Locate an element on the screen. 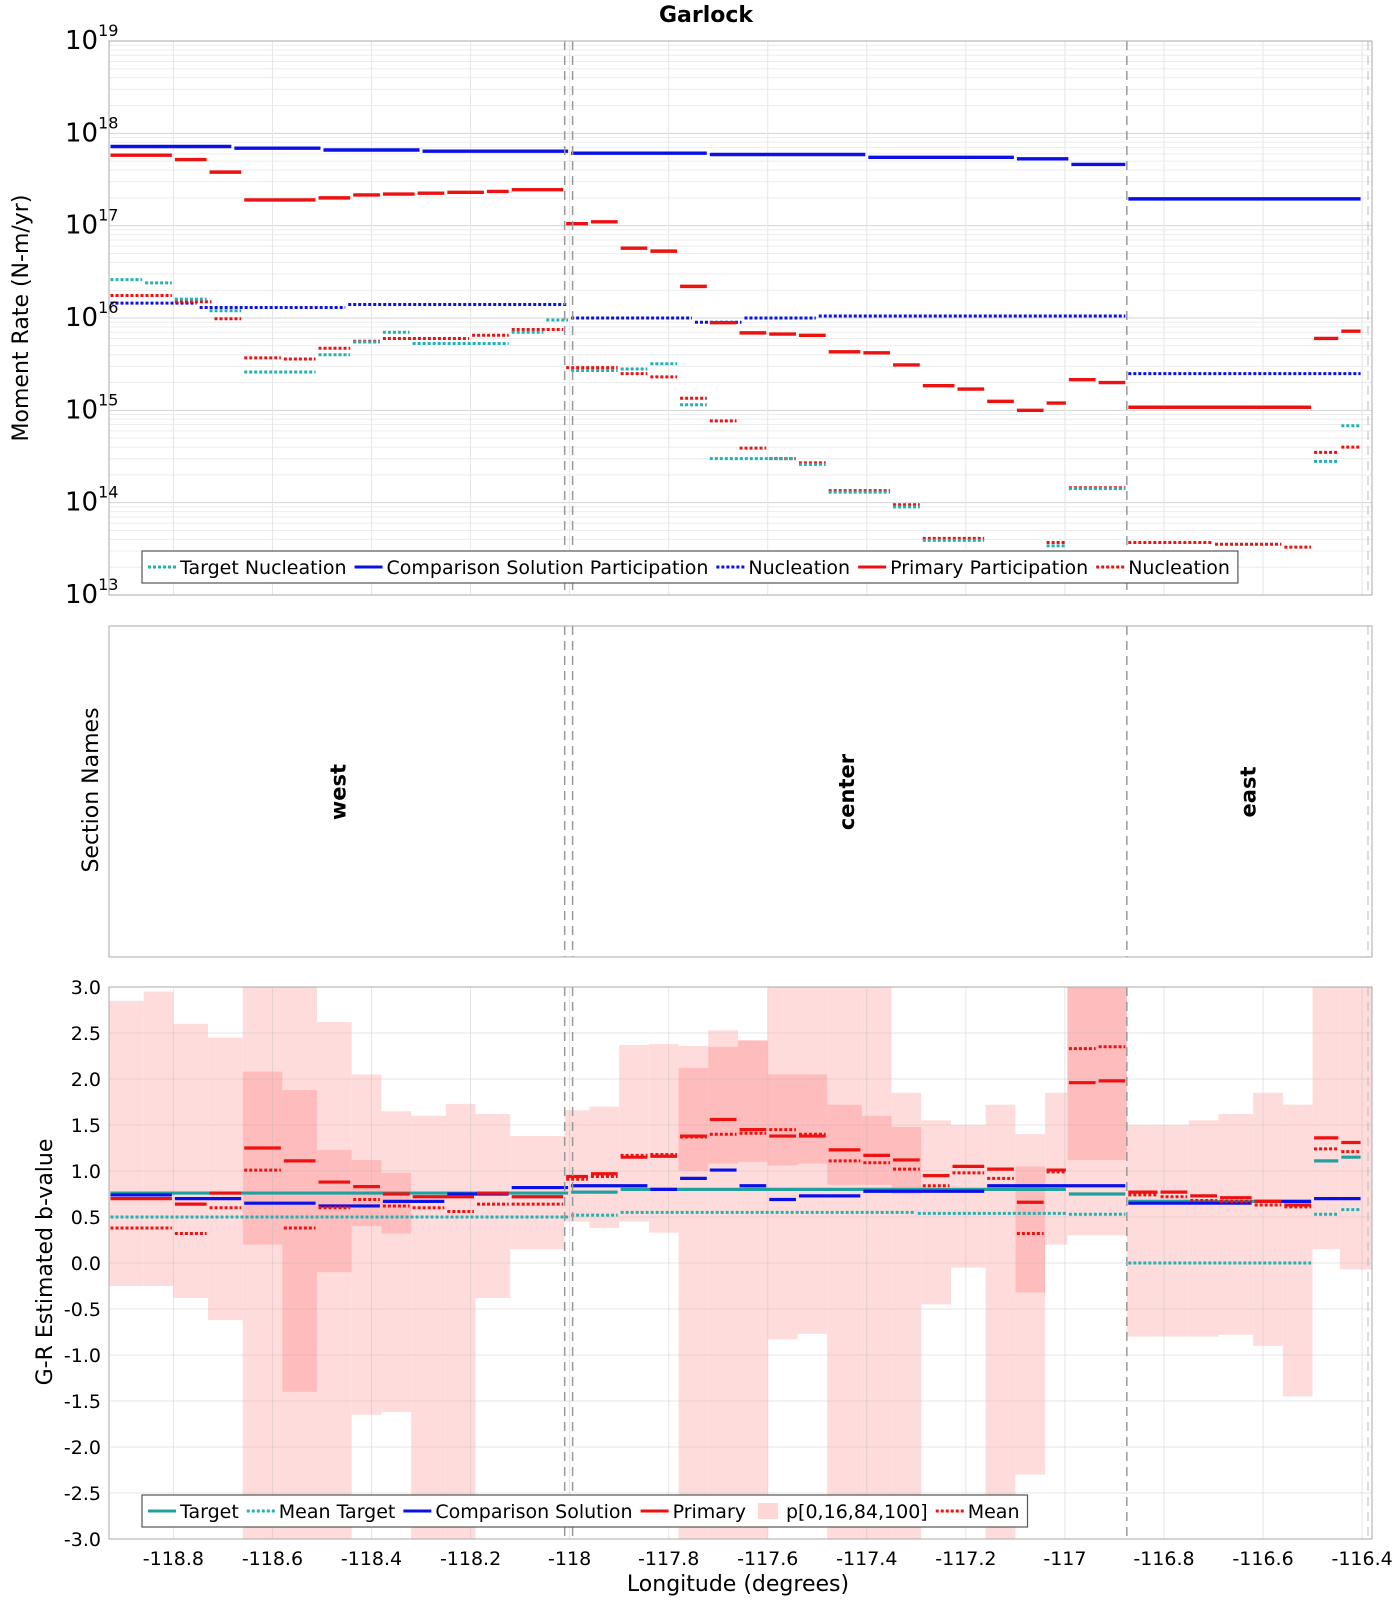 This screenshot has width=1400, height=1600. y-tick-label: -1.0 is located at coordinates (82, 1356).